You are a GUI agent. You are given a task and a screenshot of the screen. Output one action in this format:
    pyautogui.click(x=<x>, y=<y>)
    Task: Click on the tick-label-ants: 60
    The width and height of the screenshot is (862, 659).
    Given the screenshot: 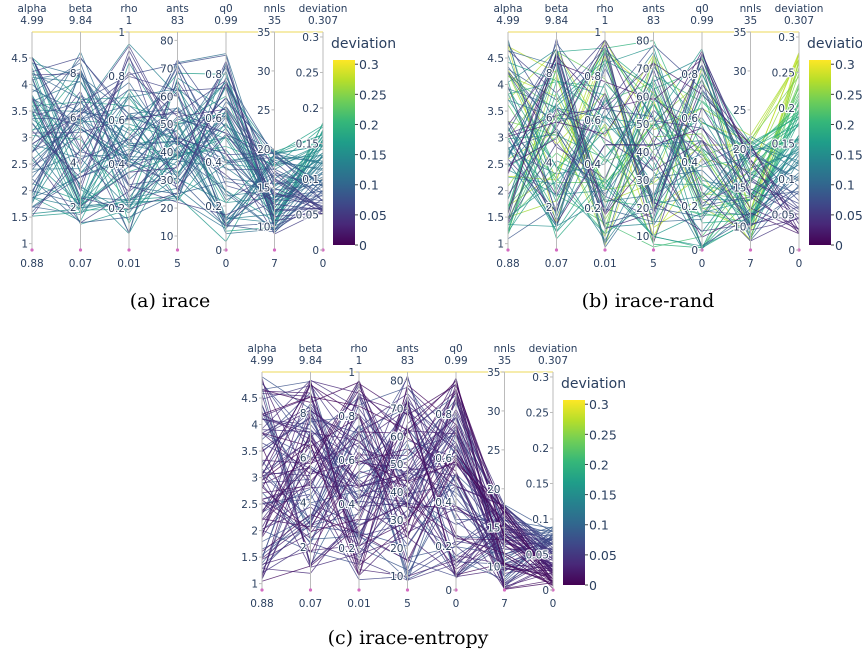 What is the action you would take?
    pyautogui.click(x=396, y=437)
    